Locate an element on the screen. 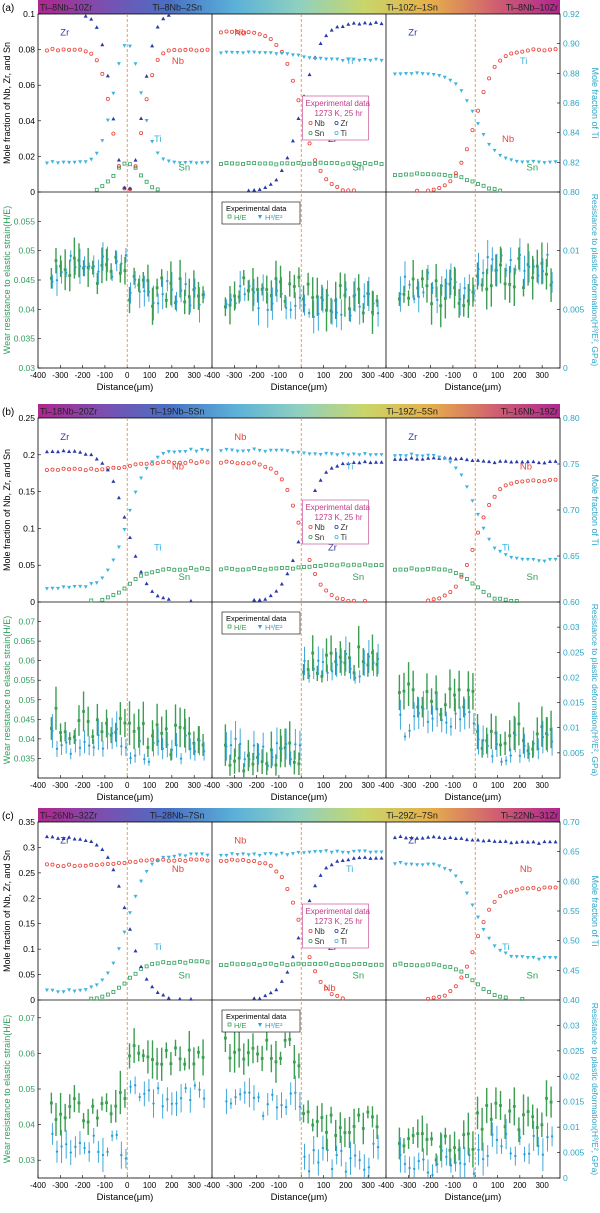 The height and width of the screenshot is (1213, 600). legend-title: Experimental data is located at coordinates (337, 507).